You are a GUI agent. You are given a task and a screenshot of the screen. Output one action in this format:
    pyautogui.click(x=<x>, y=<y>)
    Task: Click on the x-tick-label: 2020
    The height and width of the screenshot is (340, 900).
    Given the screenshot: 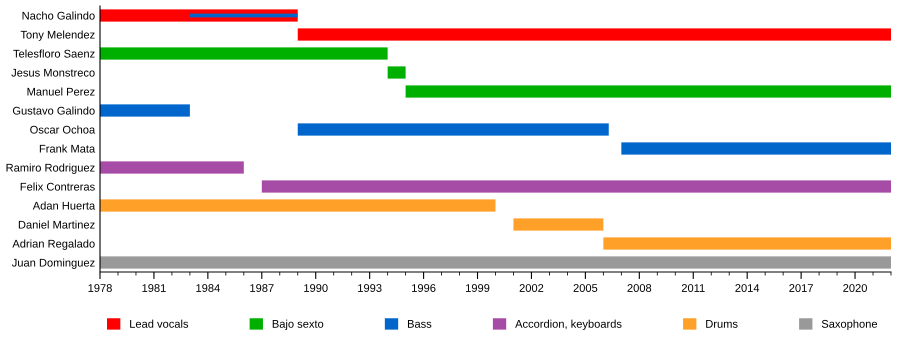 What is the action you would take?
    pyautogui.click(x=855, y=288)
    